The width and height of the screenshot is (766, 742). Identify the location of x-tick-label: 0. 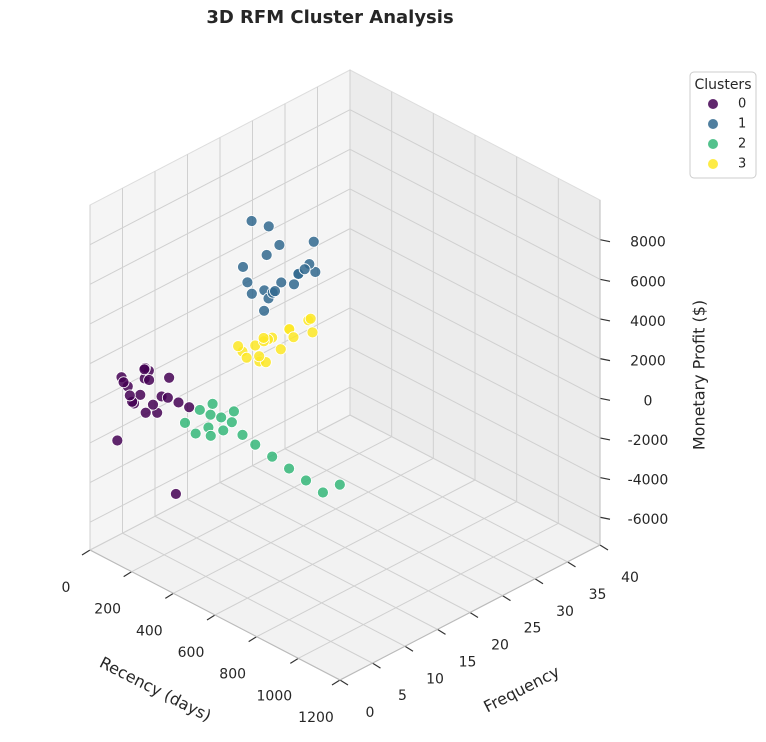
(66, 588).